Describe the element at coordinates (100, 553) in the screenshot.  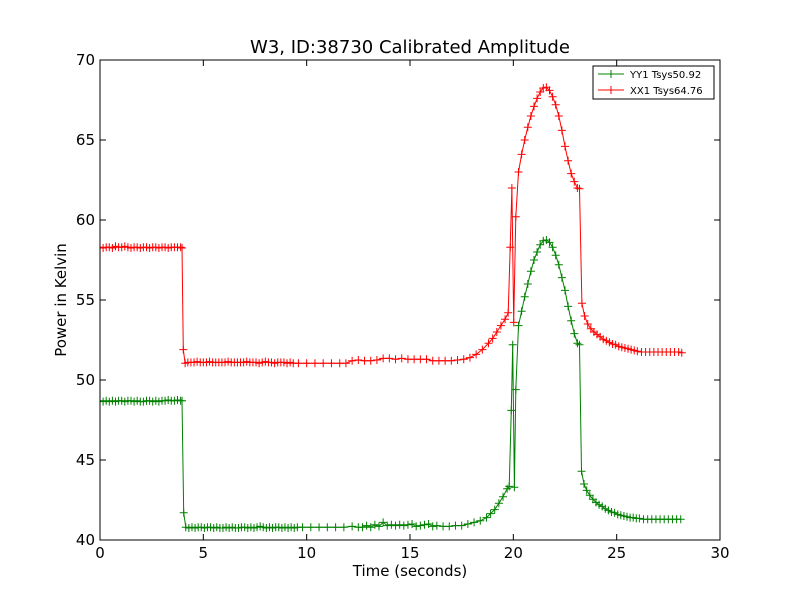
I see `x-tick-label: 0` at that location.